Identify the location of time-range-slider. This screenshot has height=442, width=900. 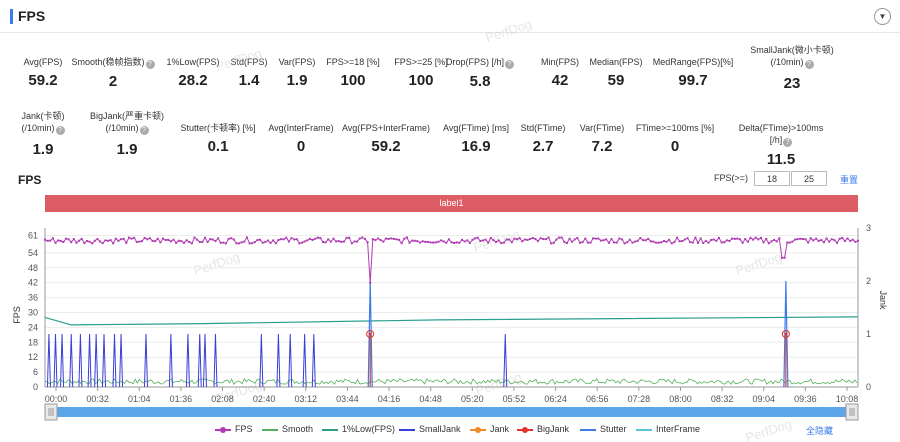
(451, 412).